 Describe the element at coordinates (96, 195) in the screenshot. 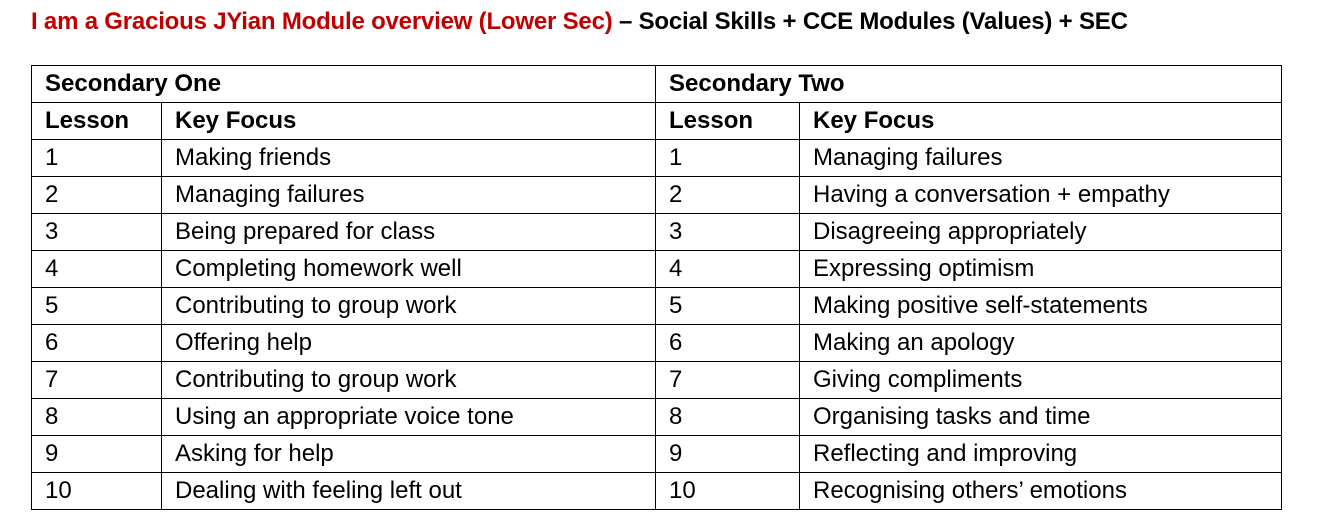

I see `sec1-lesson-number: 2` at that location.